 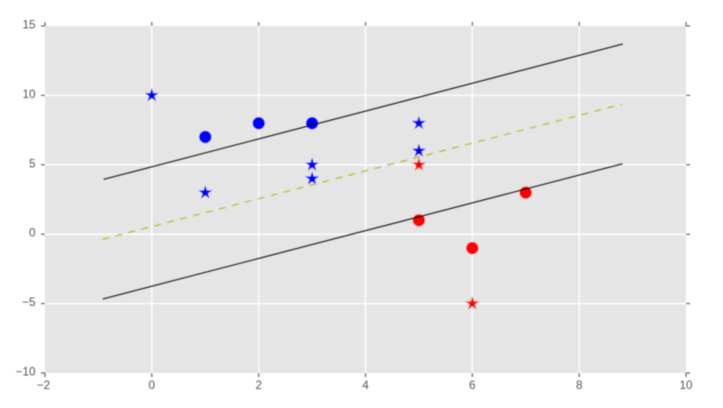 What do you see at coordinates (29, 302) in the screenshot?
I see `svg-text: −5` at bounding box center [29, 302].